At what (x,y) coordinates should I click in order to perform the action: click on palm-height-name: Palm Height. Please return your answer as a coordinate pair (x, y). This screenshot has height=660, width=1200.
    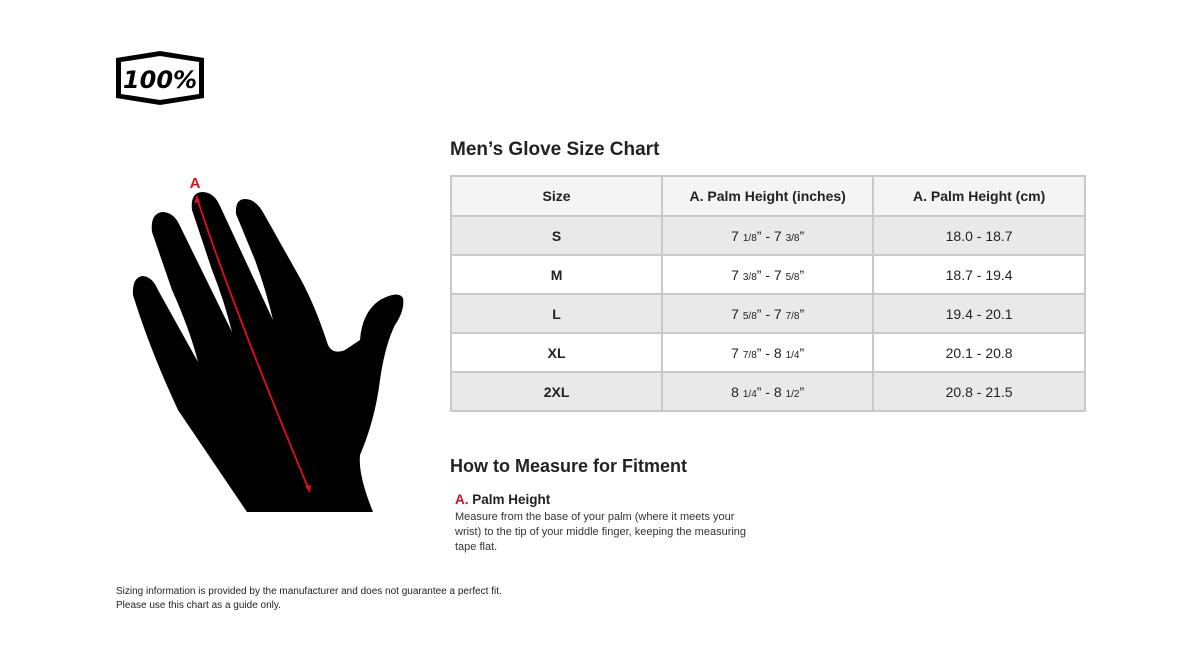
    Looking at the image, I should click on (511, 499).